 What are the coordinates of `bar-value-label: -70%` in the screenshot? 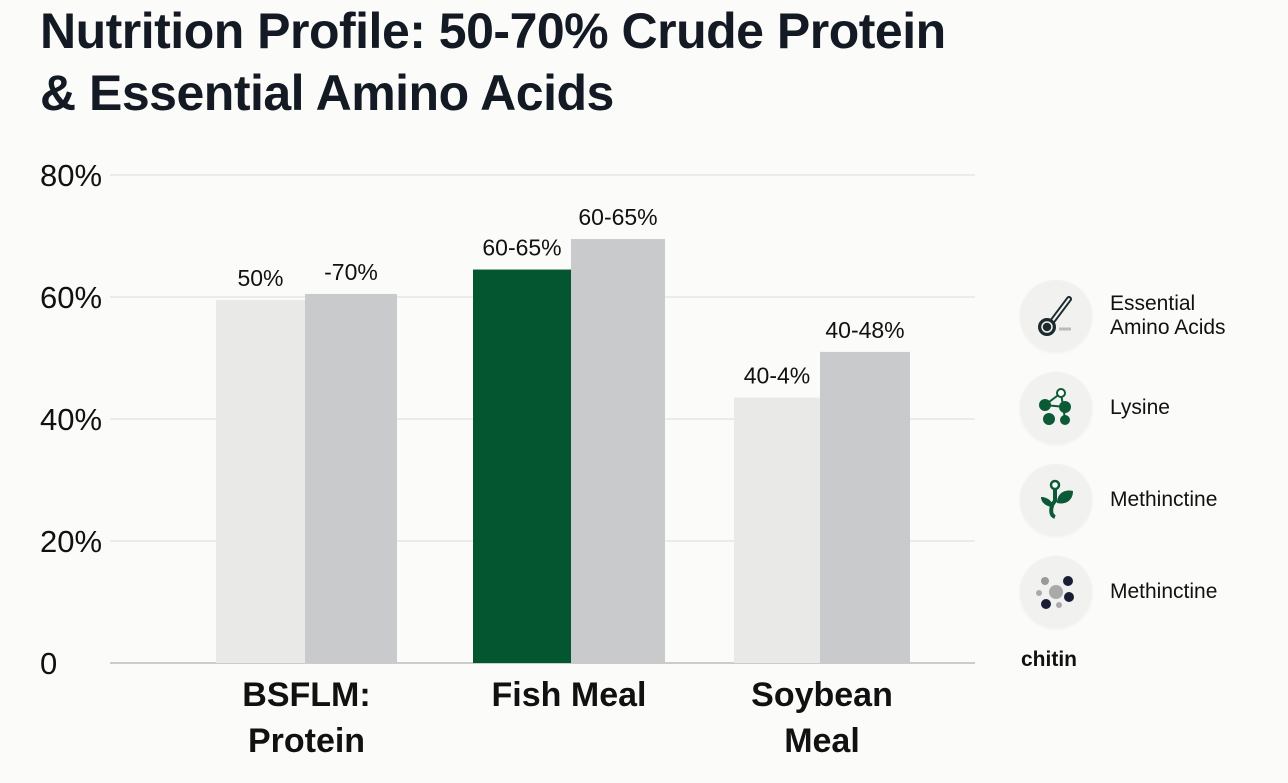 It's located at (351, 272).